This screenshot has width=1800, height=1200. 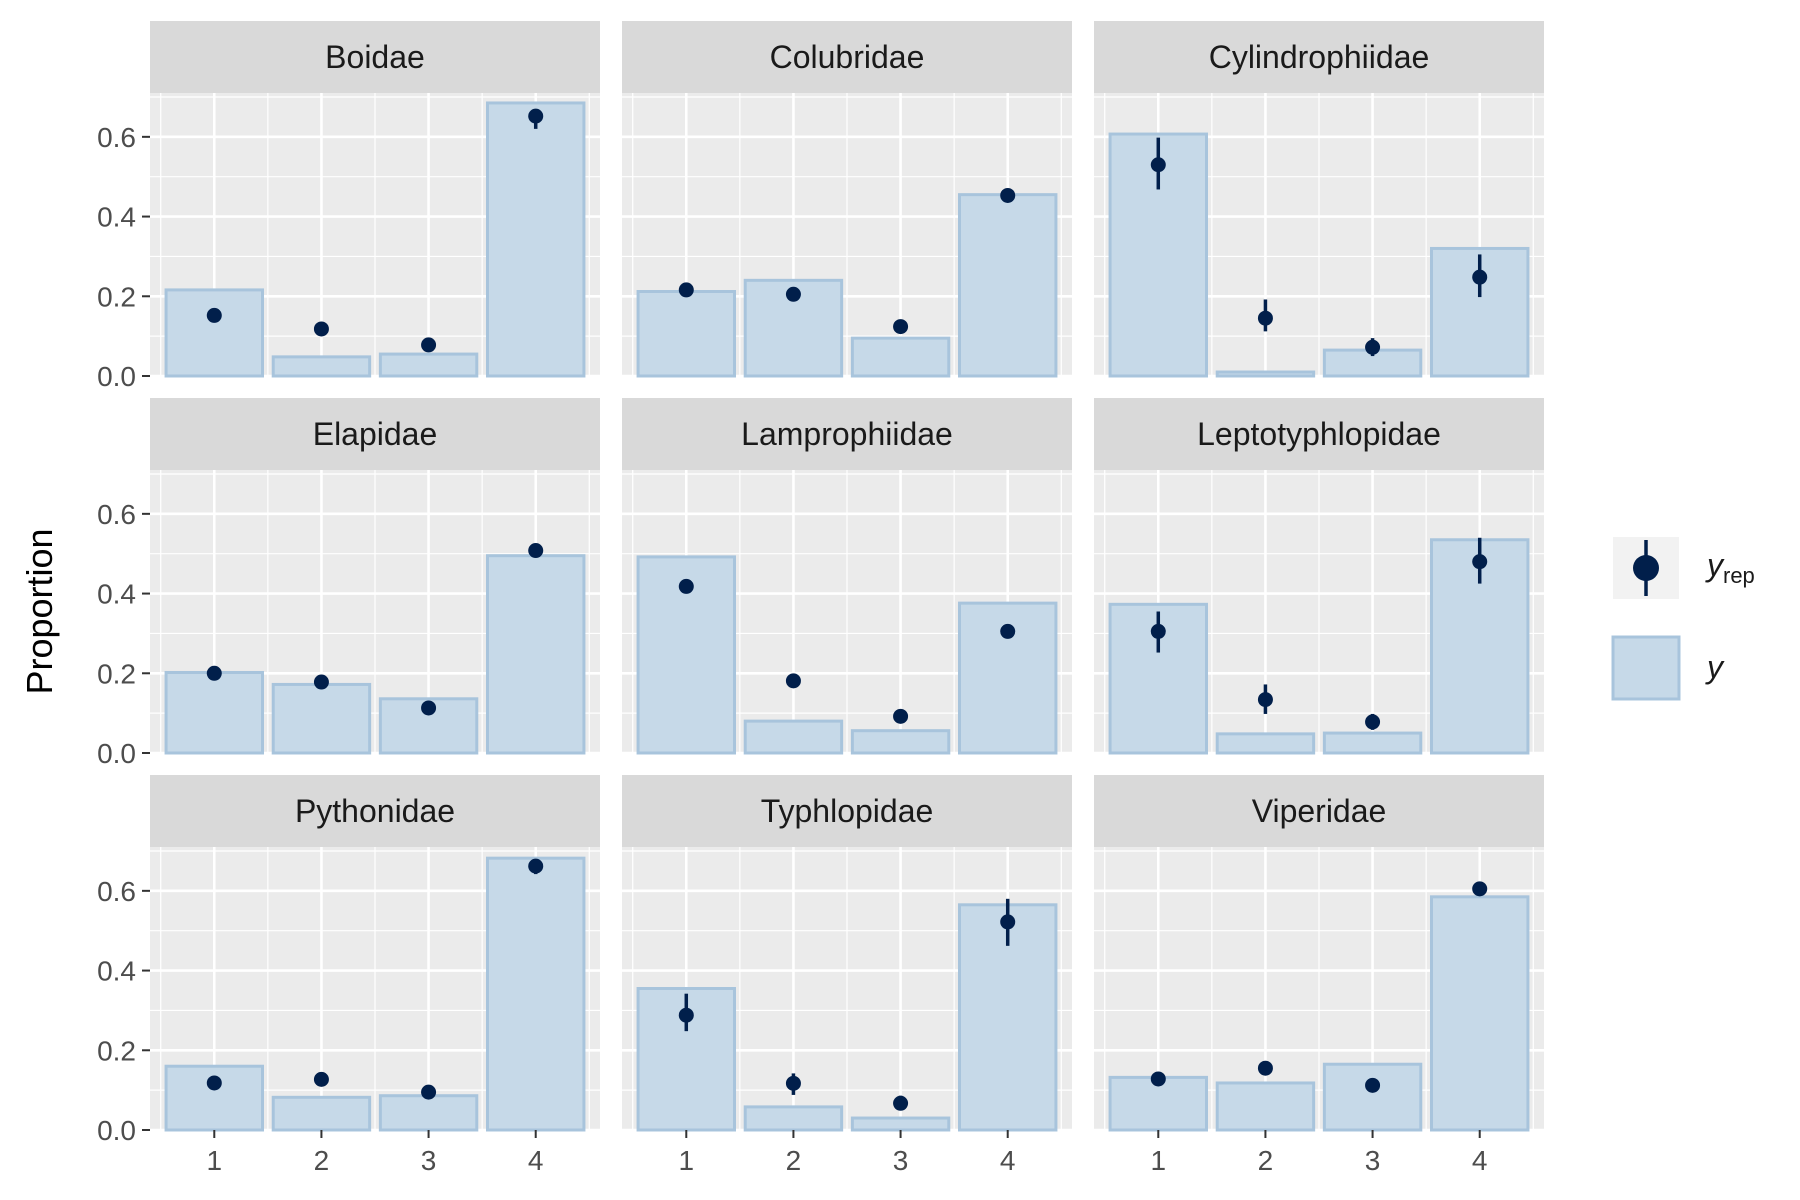 What do you see at coordinates (1319, 811) in the screenshot?
I see `facet-strip-viperidae` at bounding box center [1319, 811].